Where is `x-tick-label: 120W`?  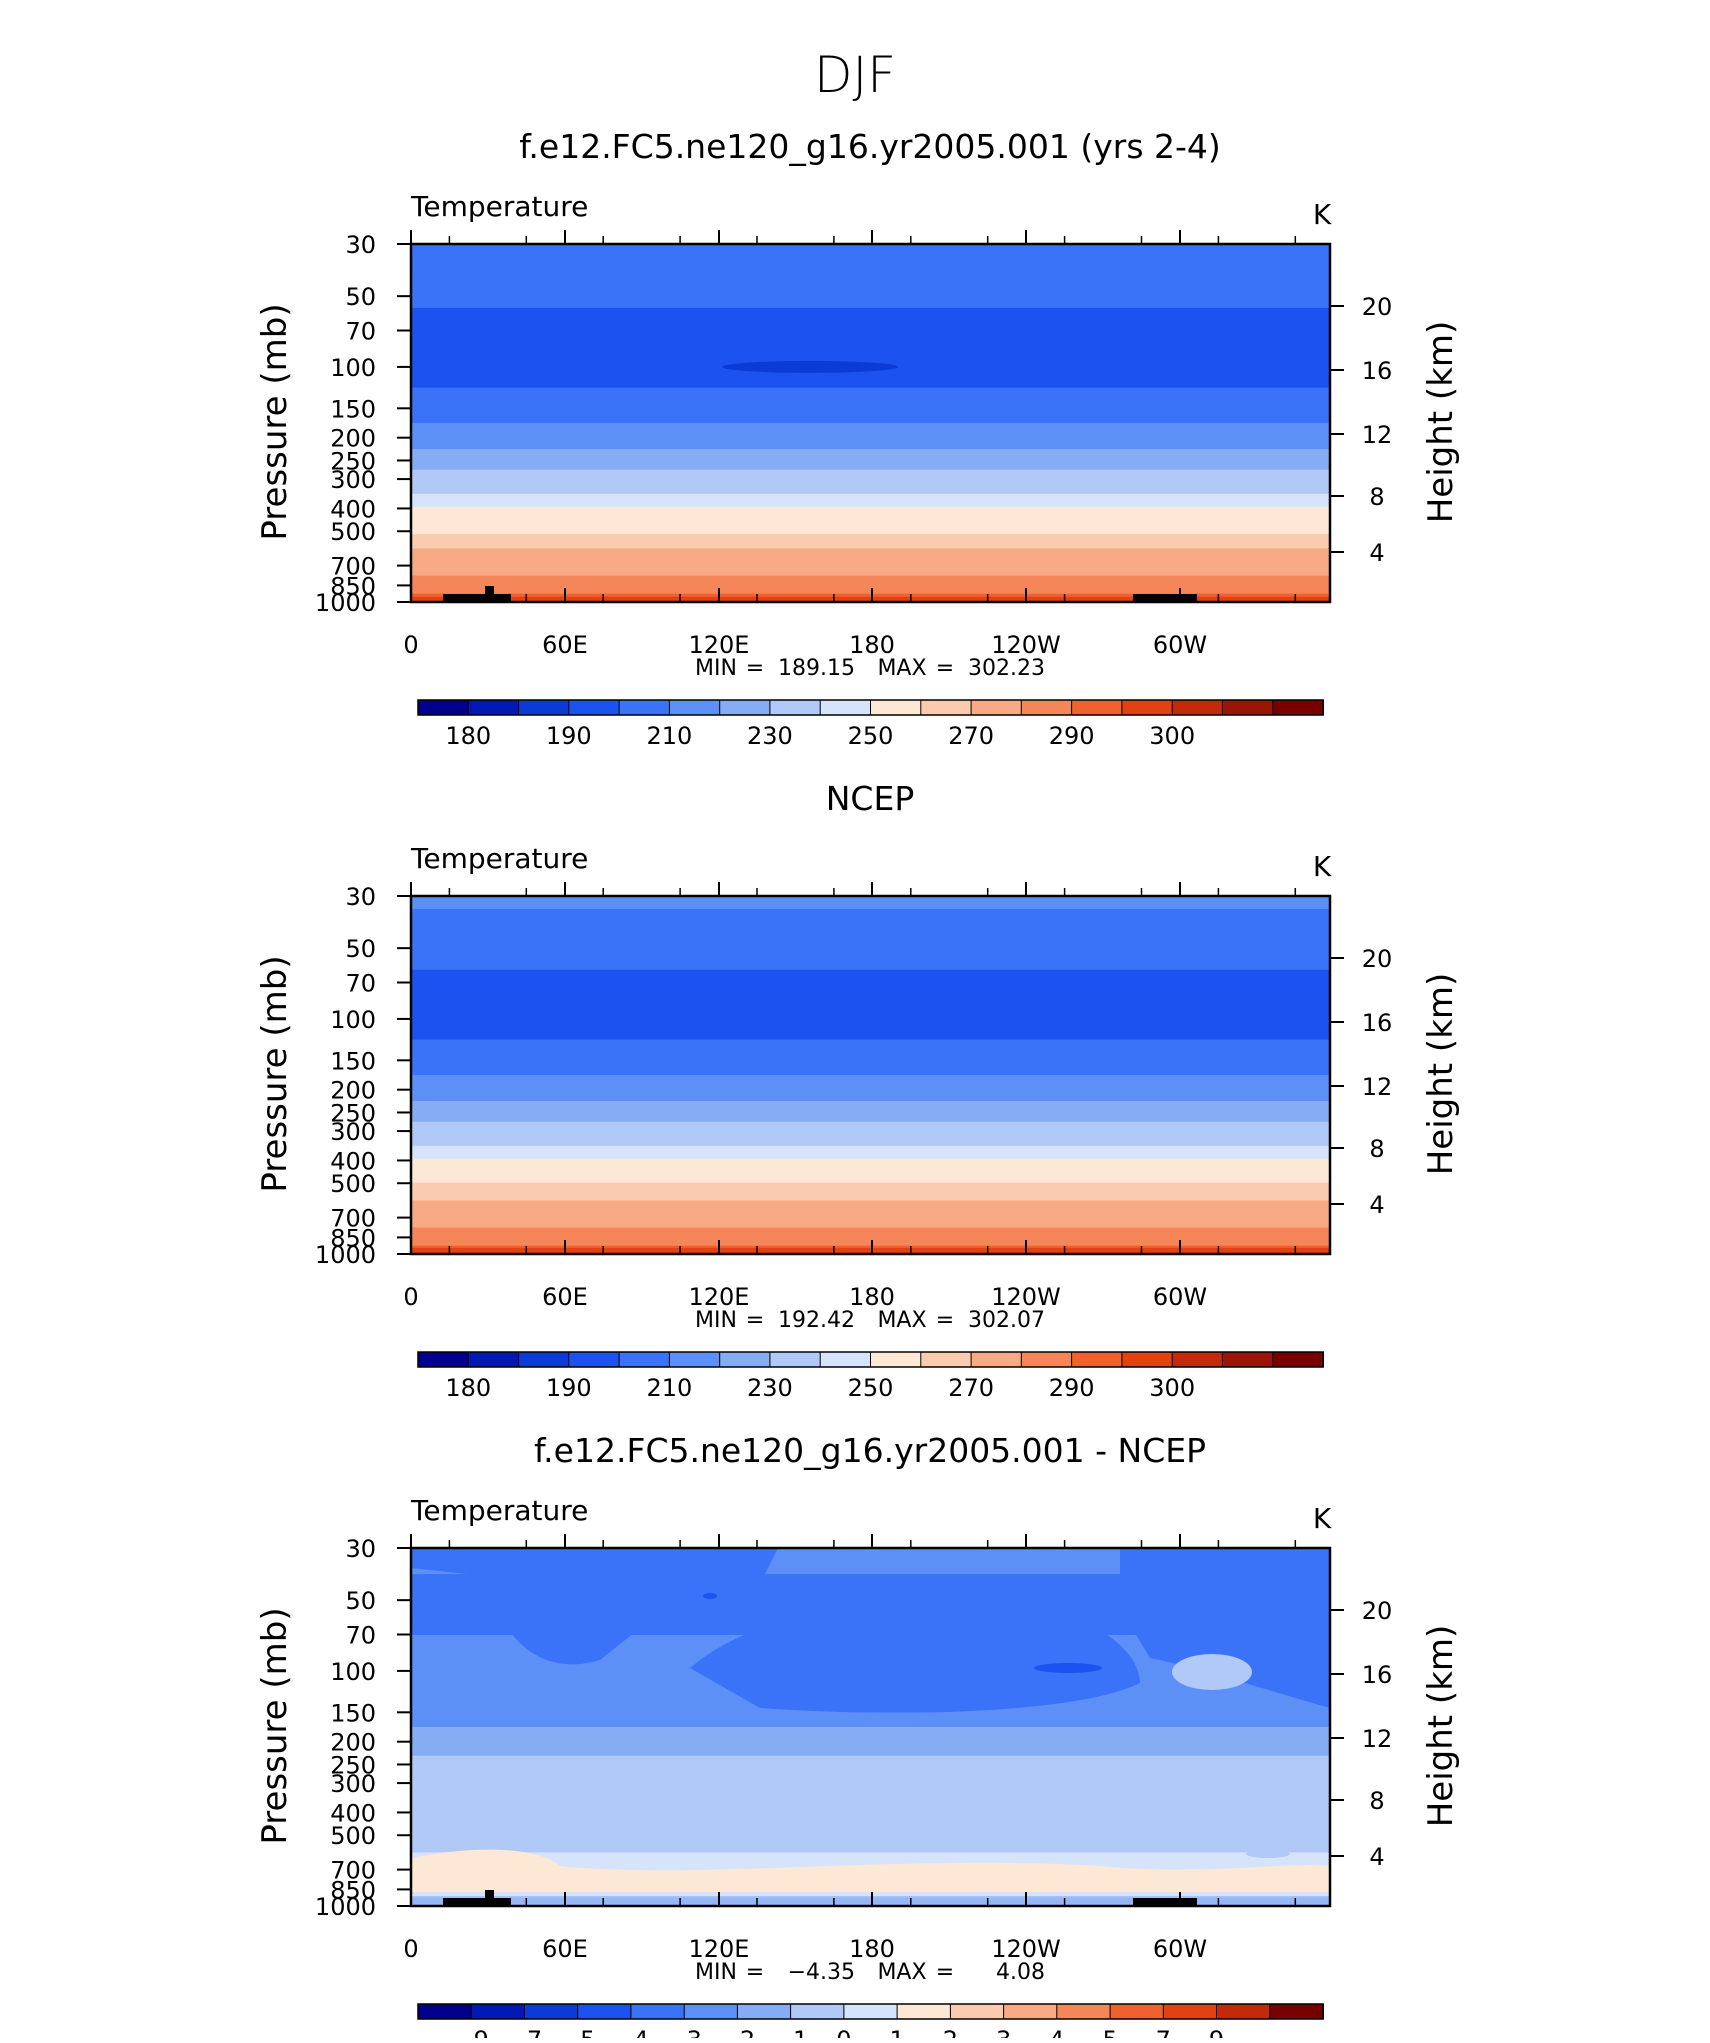 x-tick-label: 120W is located at coordinates (1026, 1297).